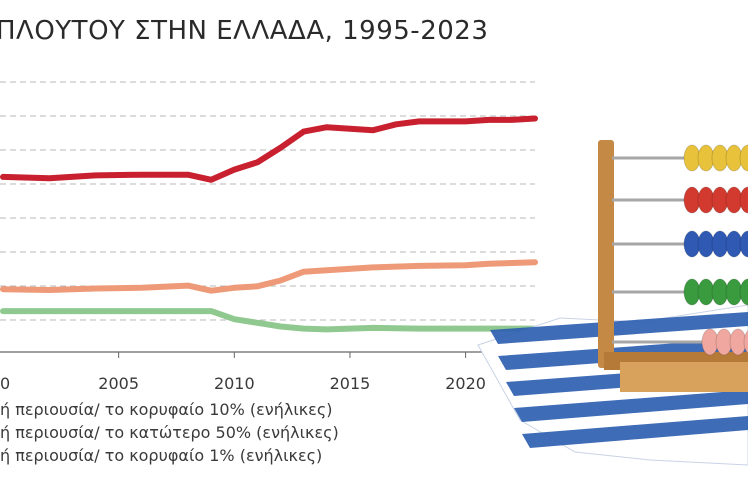 This screenshot has height=498, width=748. I want to click on abacus-frame, so click(673, 266).